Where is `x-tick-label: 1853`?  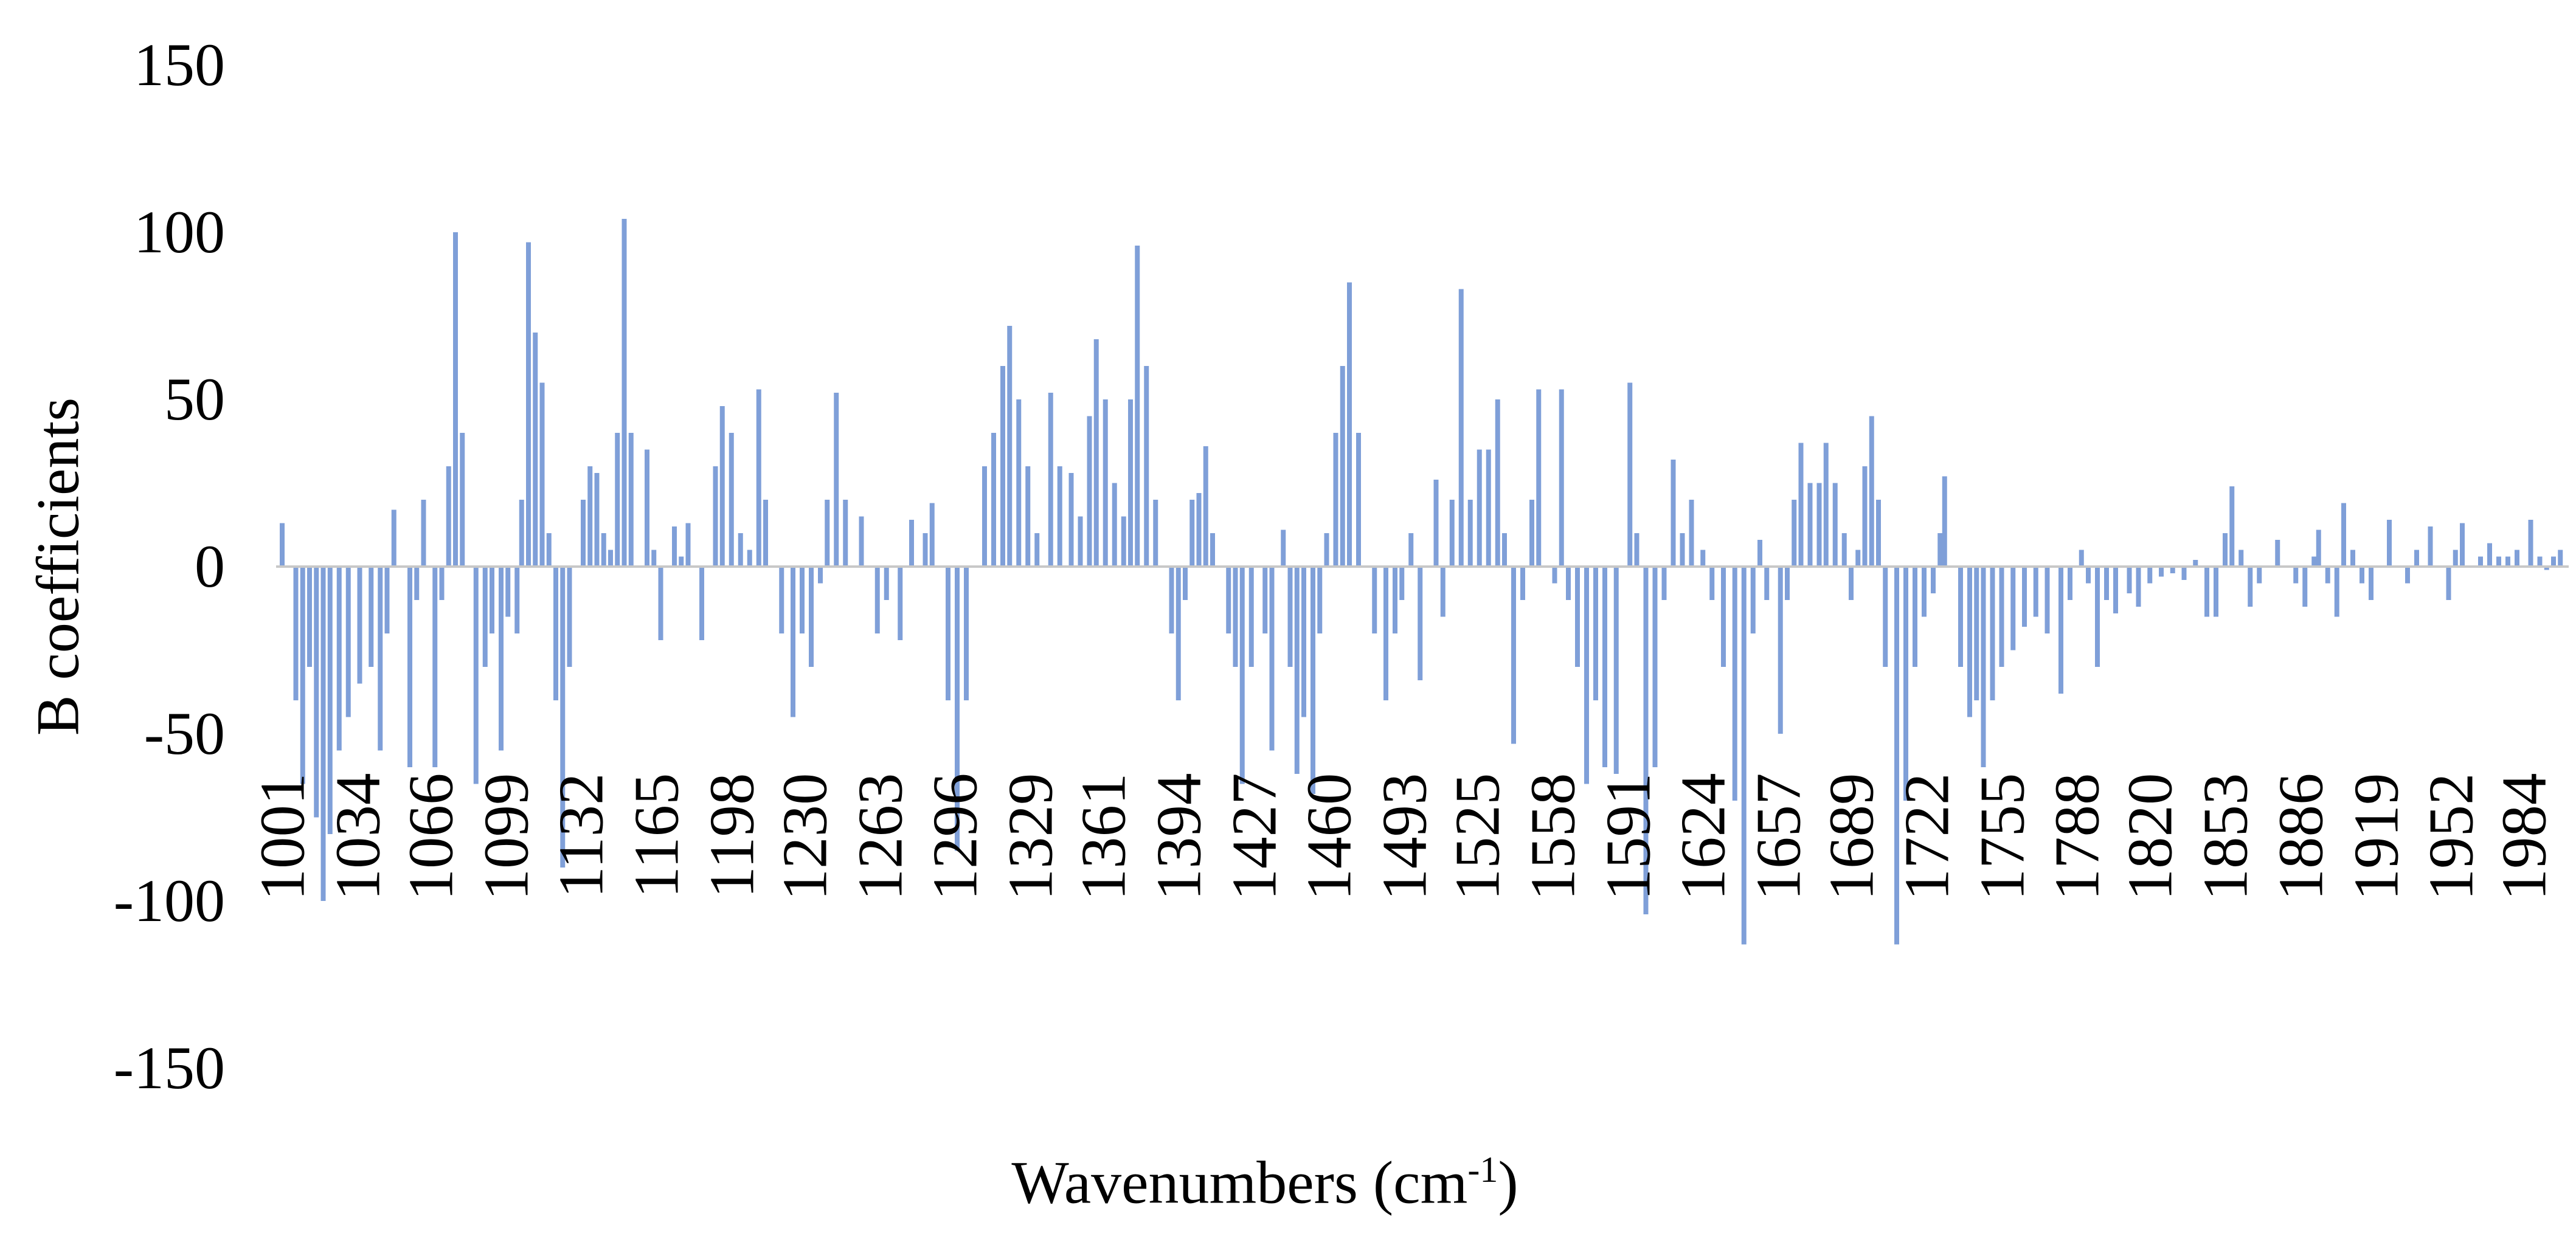 x-tick-label: 1853 is located at coordinates (2225, 836).